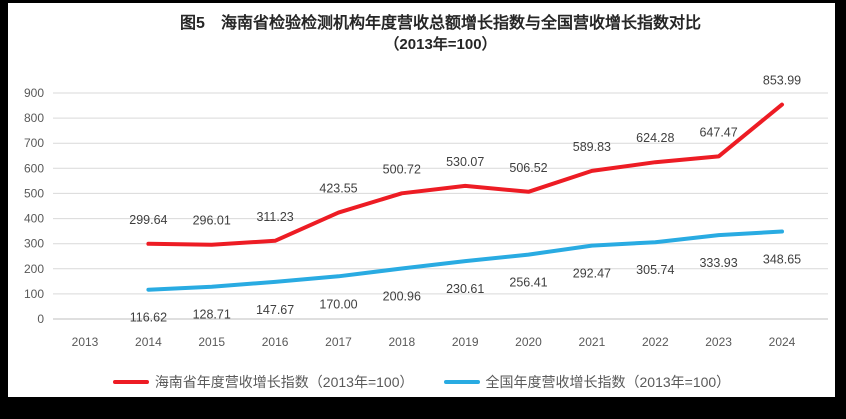  What do you see at coordinates (85, 342) in the screenshot?
I see `x-axis-label: 2013` at bounding box center [85, 342].